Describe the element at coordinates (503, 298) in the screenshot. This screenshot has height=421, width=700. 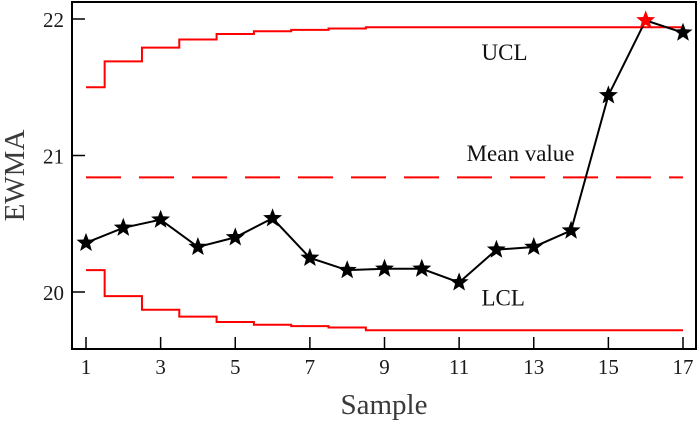
I see `annotation-lcl: LCL` at that location.